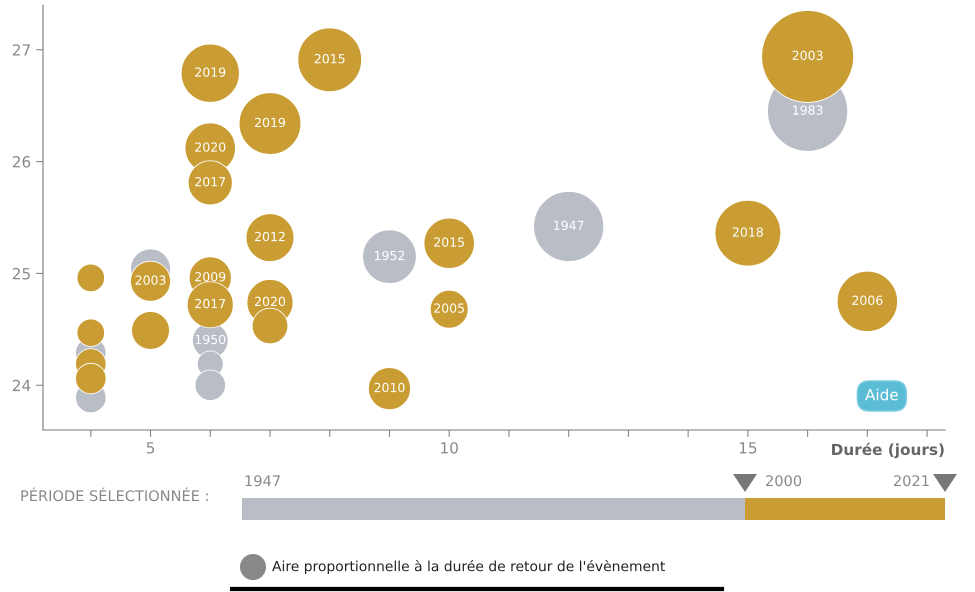 This screenshot has width=975, height=592. Describe the element at coordinates (784, 480) in the screenshot. I see `text: 2000` at that location.